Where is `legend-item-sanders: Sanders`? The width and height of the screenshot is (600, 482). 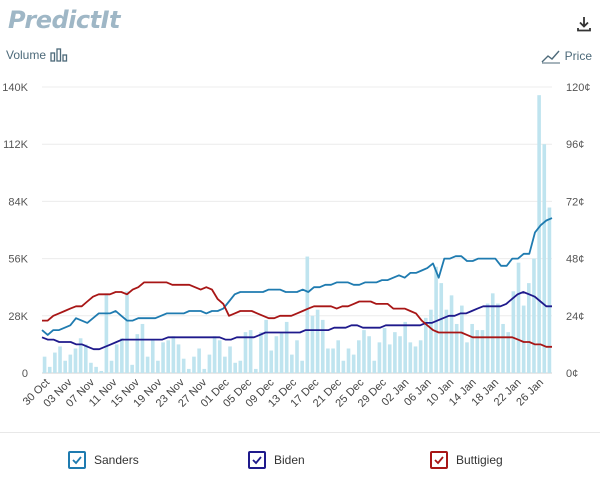 legend-item-sanders: Sanders is located at coordinates (103, 460).